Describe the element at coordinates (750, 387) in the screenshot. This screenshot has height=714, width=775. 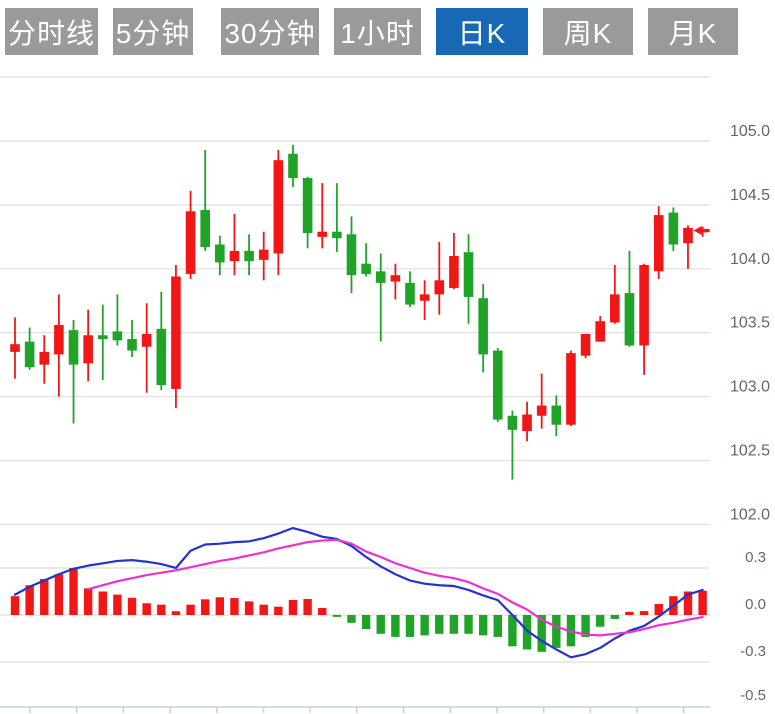
I see `price-axis-label: 103.0` at that location.